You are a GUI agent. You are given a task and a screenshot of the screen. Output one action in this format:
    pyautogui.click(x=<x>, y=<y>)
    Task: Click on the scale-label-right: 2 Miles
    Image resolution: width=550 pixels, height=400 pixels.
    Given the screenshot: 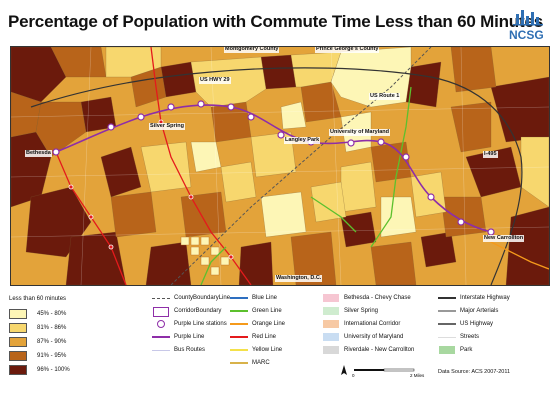 What is the action you would take?
    pyautogui.click(x=417, y=375)
    